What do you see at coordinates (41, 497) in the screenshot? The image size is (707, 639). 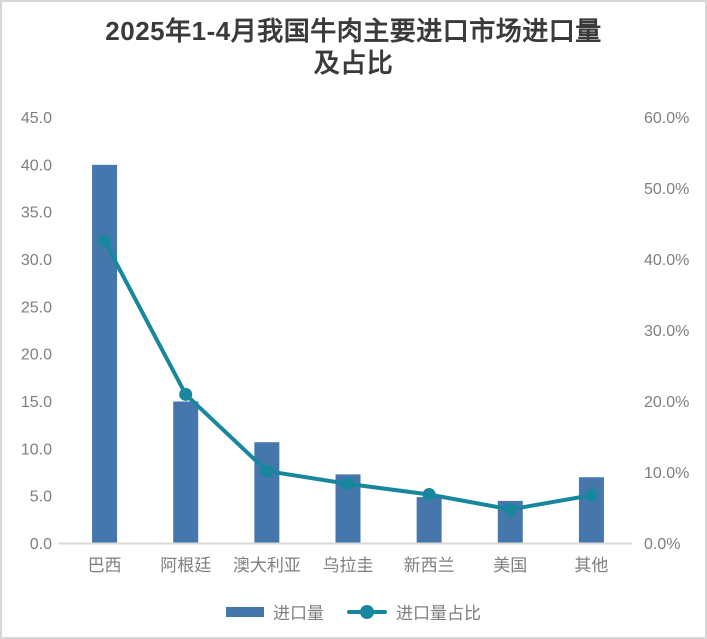 I see `left-axis-tick-label: 5.0` at bounding box center [41, 497].